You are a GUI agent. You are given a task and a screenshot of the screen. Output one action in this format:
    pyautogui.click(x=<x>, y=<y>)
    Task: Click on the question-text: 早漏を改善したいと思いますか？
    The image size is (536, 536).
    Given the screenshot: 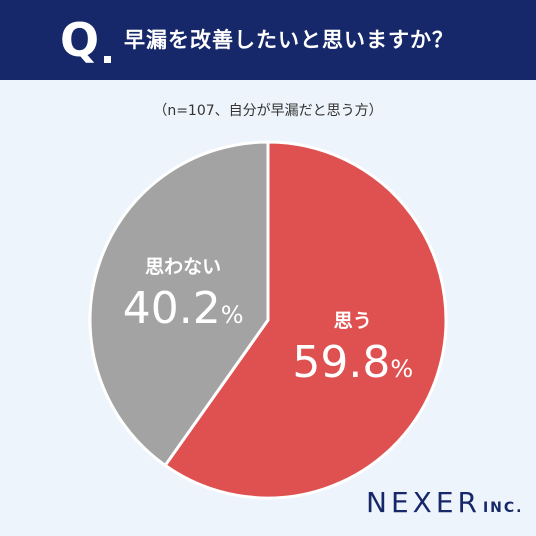 What is the action you would take?
    pyautogui.click(x=289, y=40)
    